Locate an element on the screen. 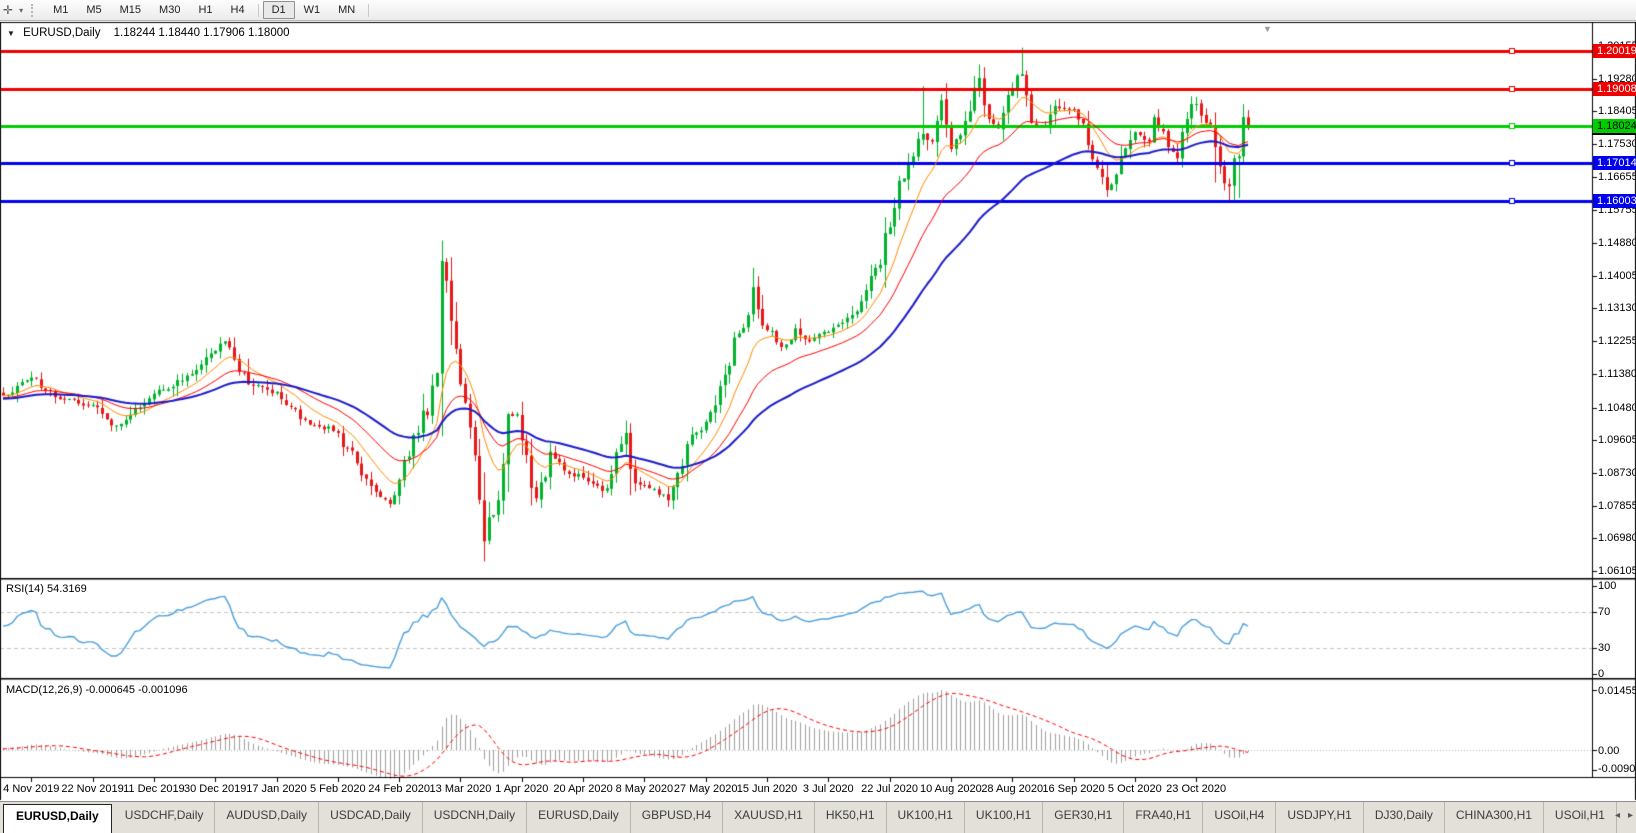 The image size is (1636, 833). timeframe-button-w1: W1 is located at coordinates (312, 10).